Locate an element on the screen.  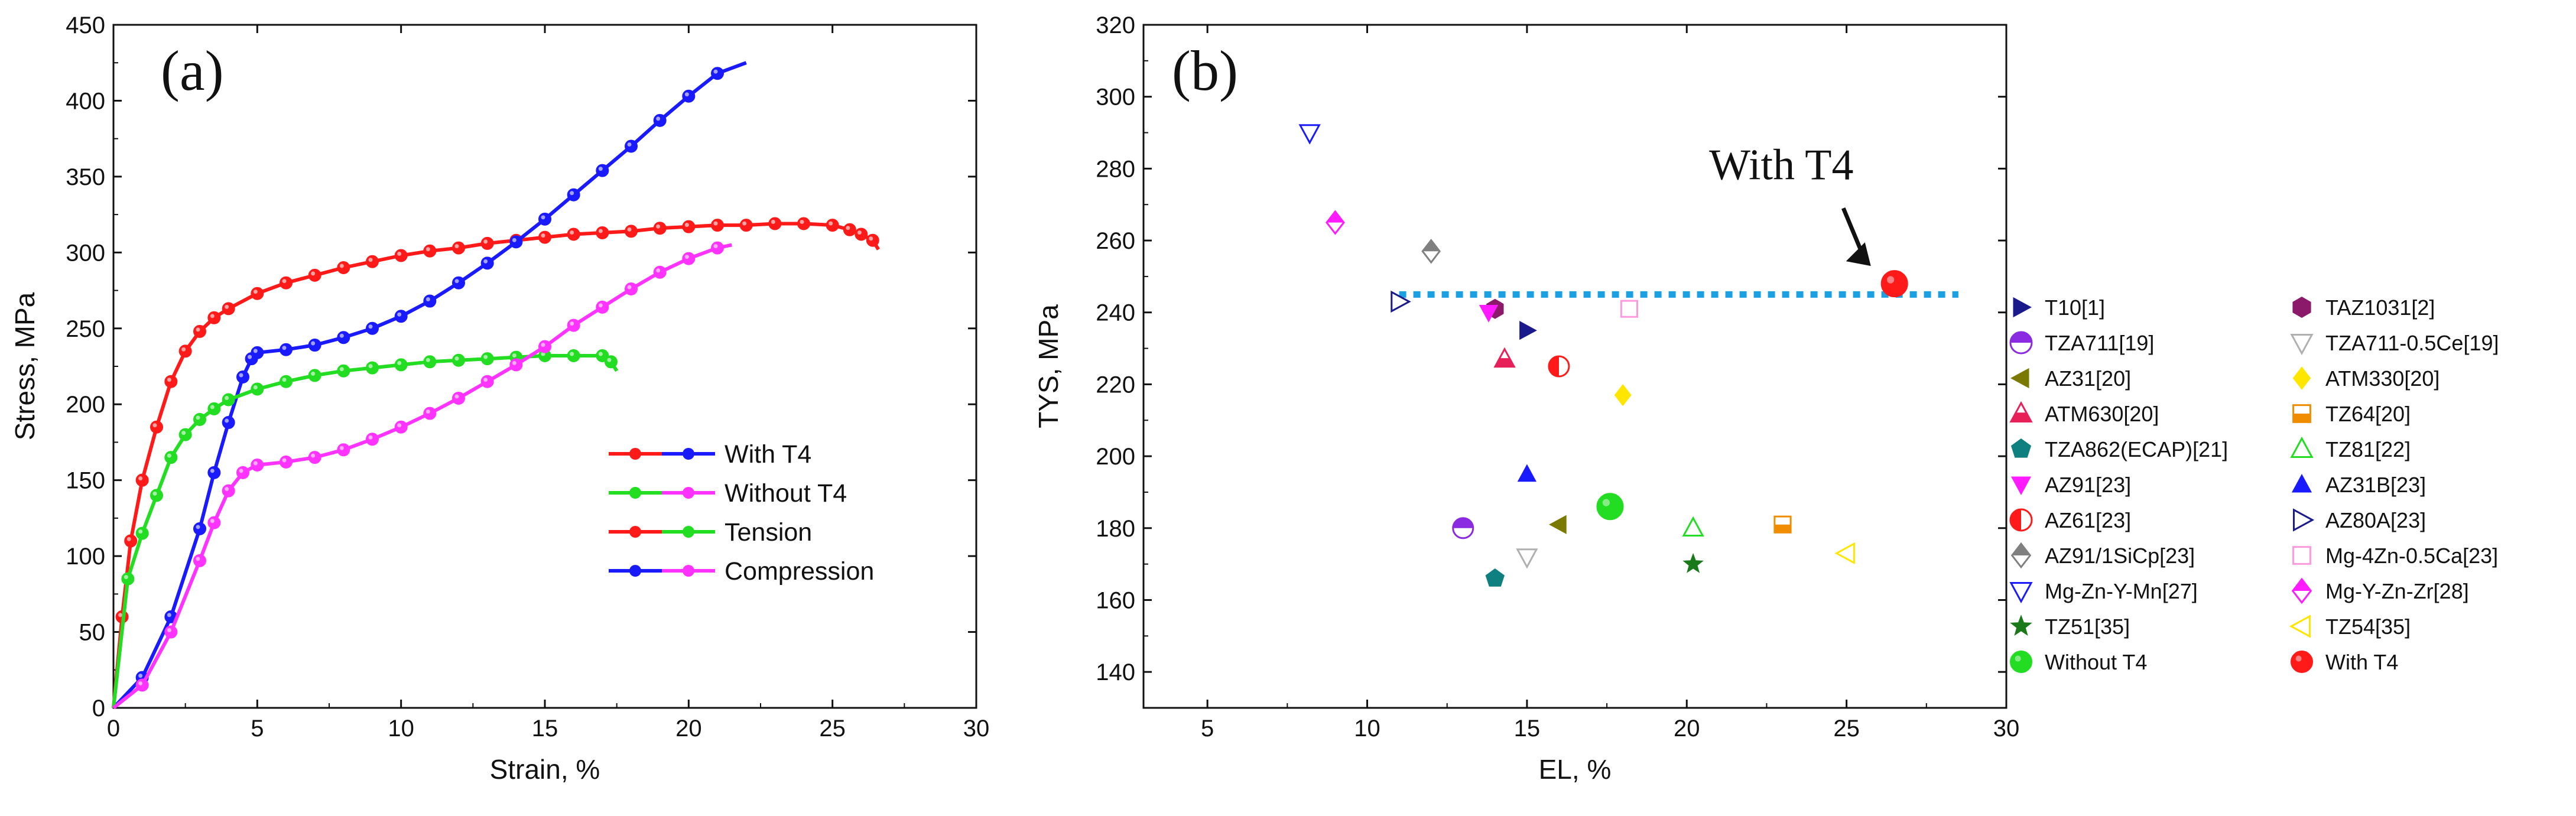
legend-entry-mg-zn-y-mn-27: Mg-Zn-Y-Mn[27] is located at coordinates (2103, 591).